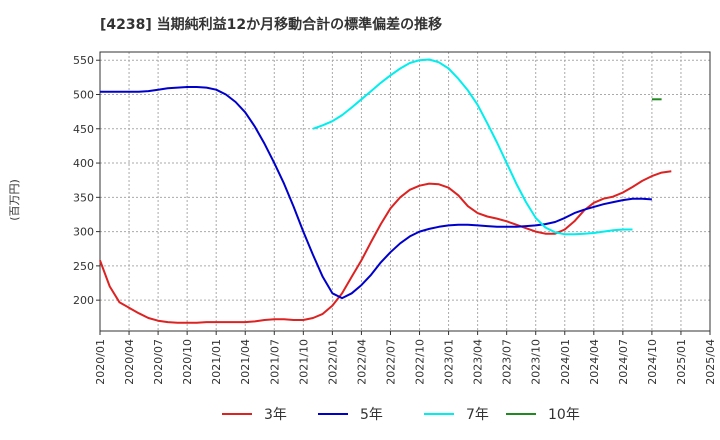 This screenshot has width=720, height=440. I want to click on x-tick-label: 2020/01, so click(100, 362).